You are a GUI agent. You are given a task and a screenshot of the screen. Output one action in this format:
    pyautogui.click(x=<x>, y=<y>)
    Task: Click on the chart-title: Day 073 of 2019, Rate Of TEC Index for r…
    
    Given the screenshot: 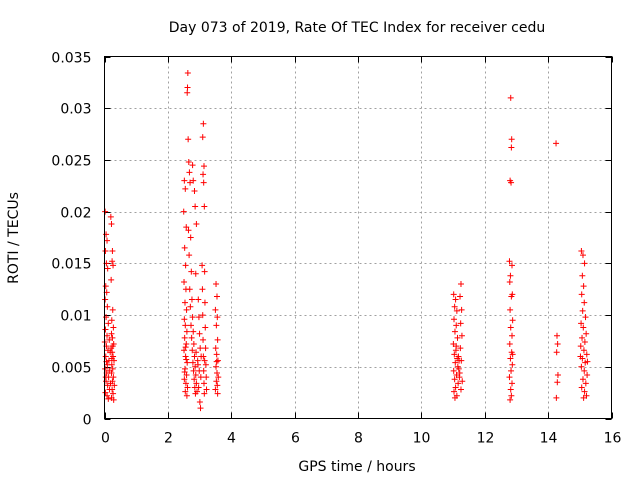 What is the action you would take?
    pyautogui.click(x=357, y=28)
    